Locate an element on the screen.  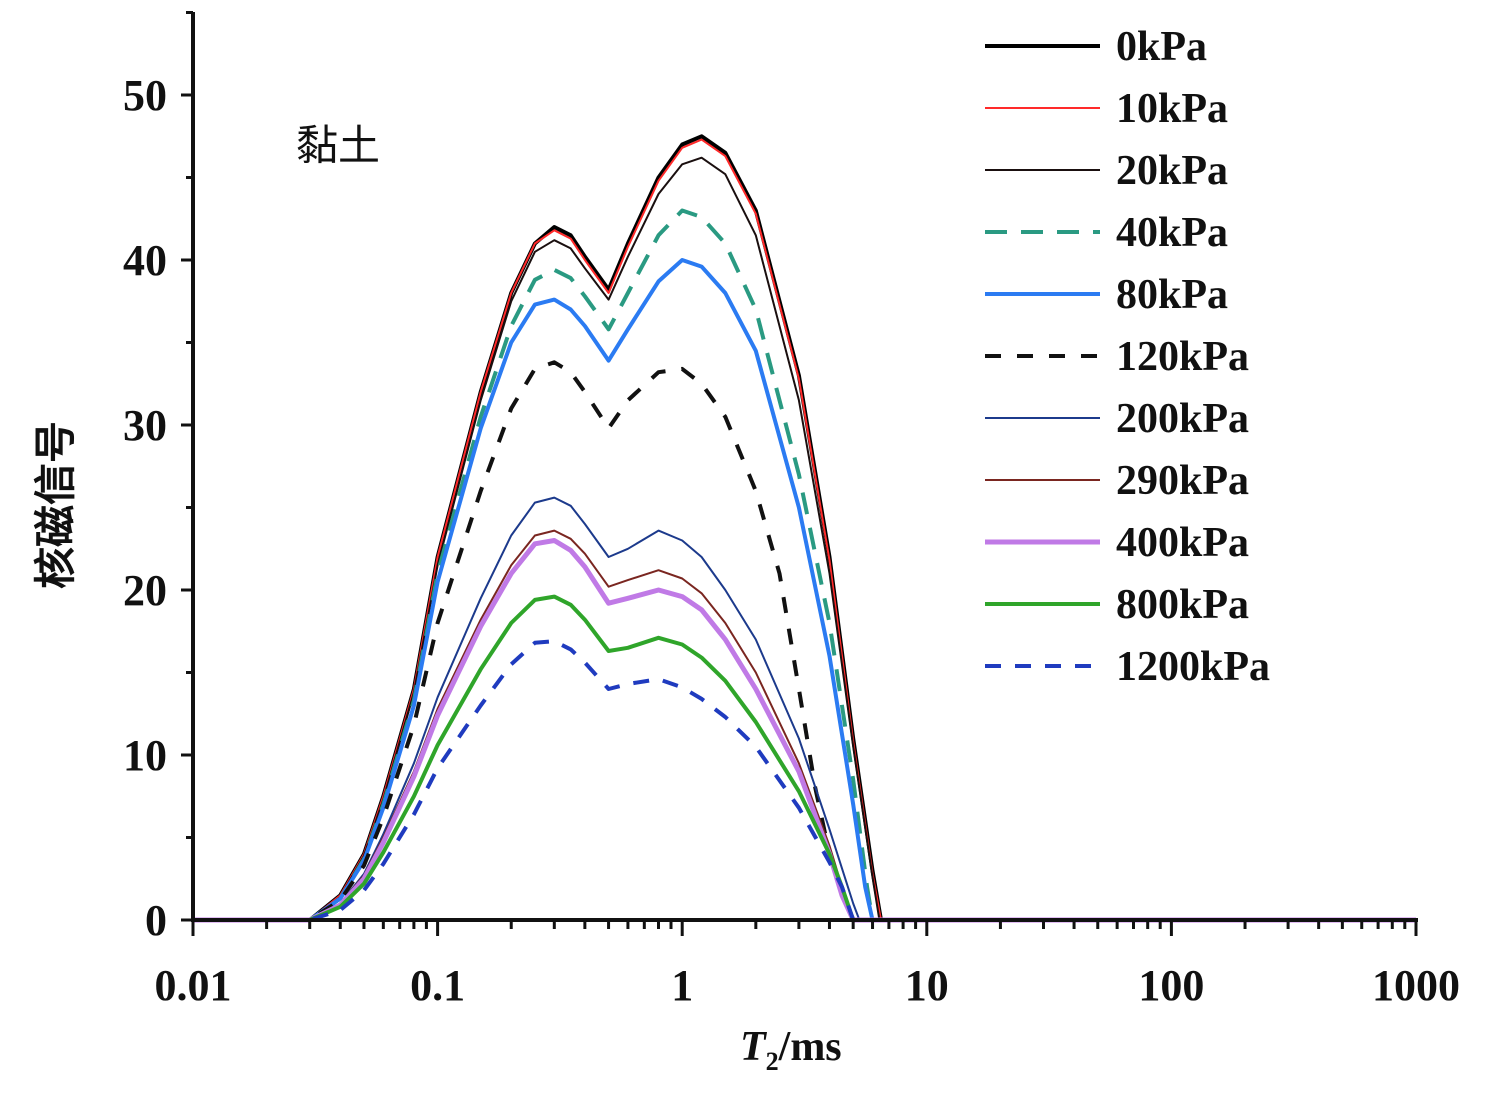
legend-label: 200kPa is located at coordinates (1182, 419).